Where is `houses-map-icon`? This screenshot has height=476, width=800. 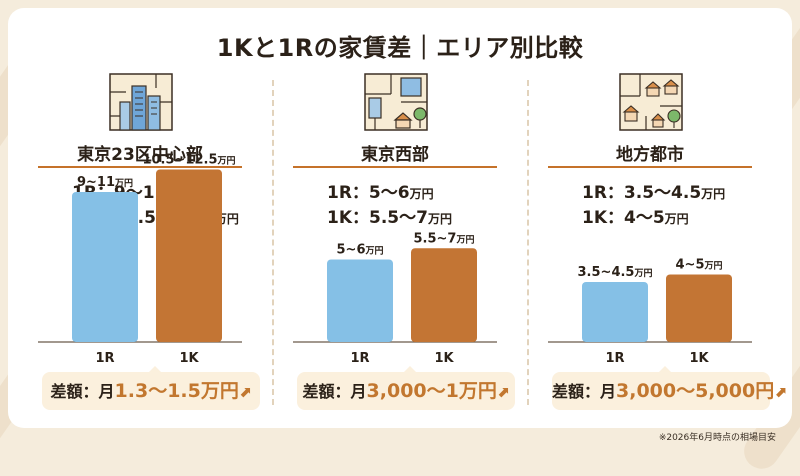 houses-map-icon is located at coordinates (651, 102).